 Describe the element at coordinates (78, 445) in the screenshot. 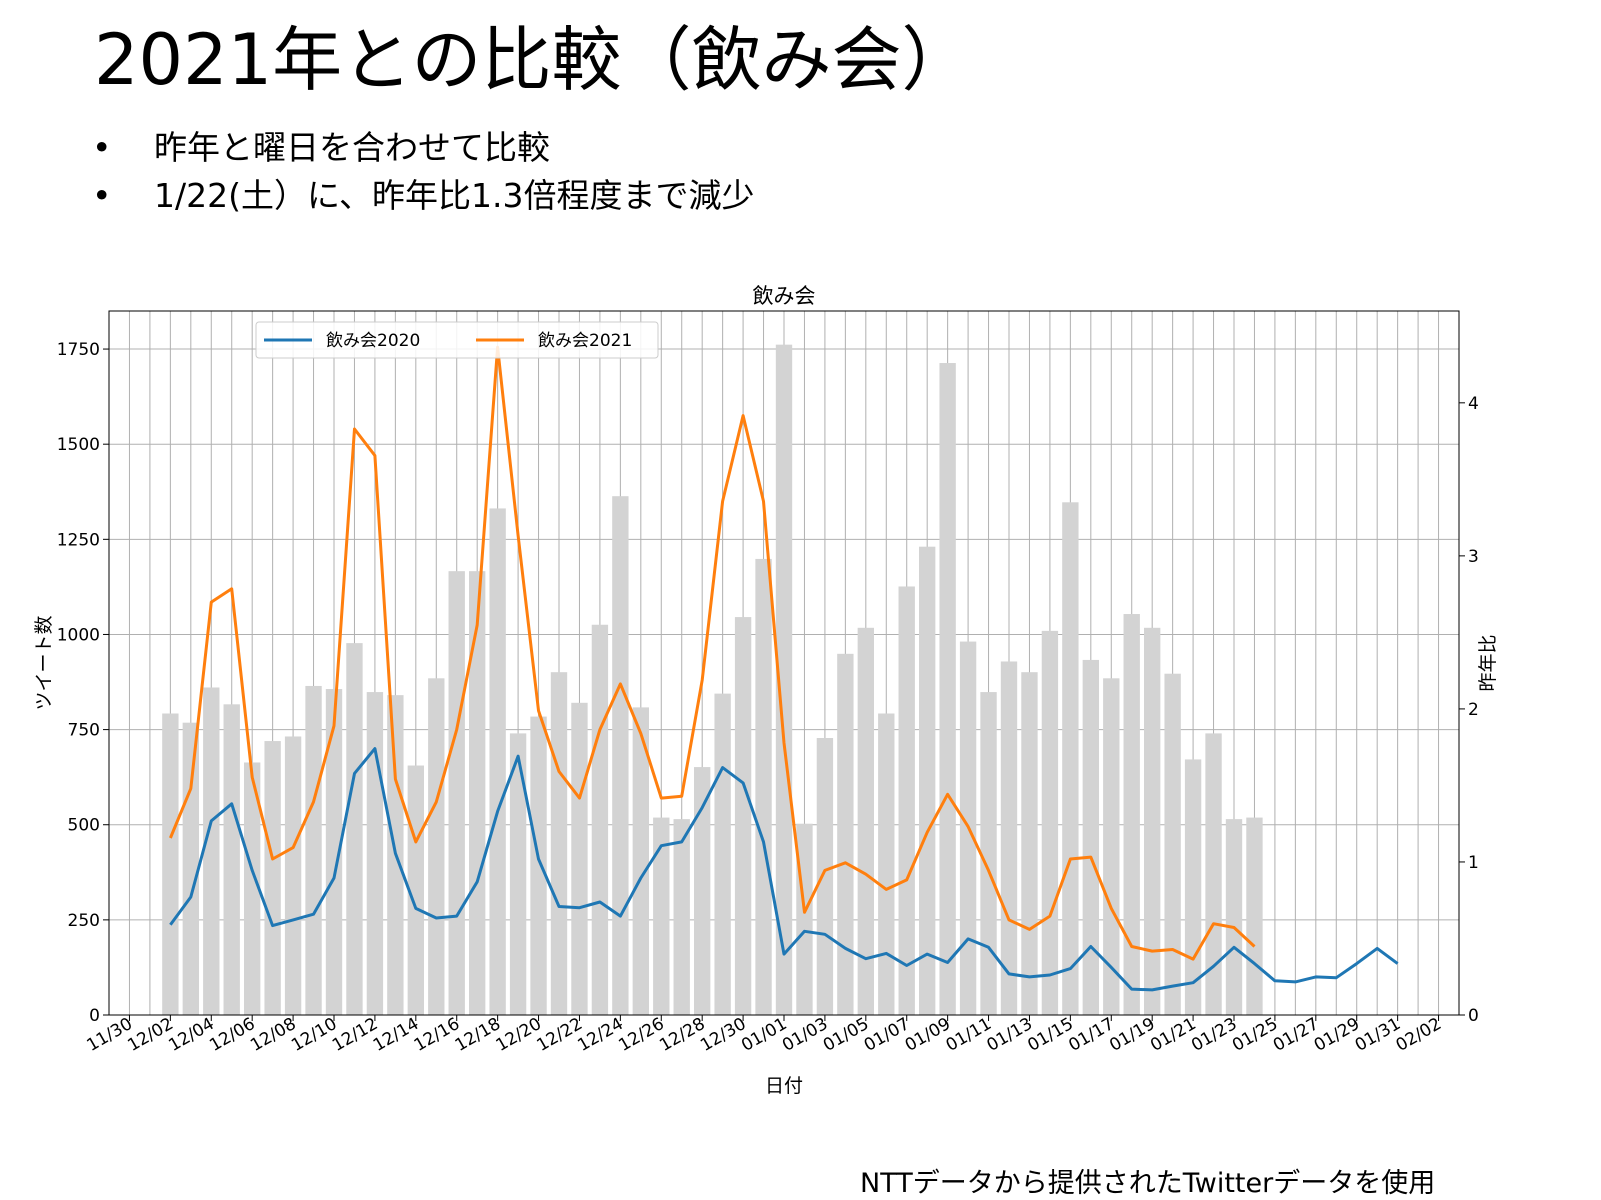

I see `y-tick-label-left: 1500` at that location.